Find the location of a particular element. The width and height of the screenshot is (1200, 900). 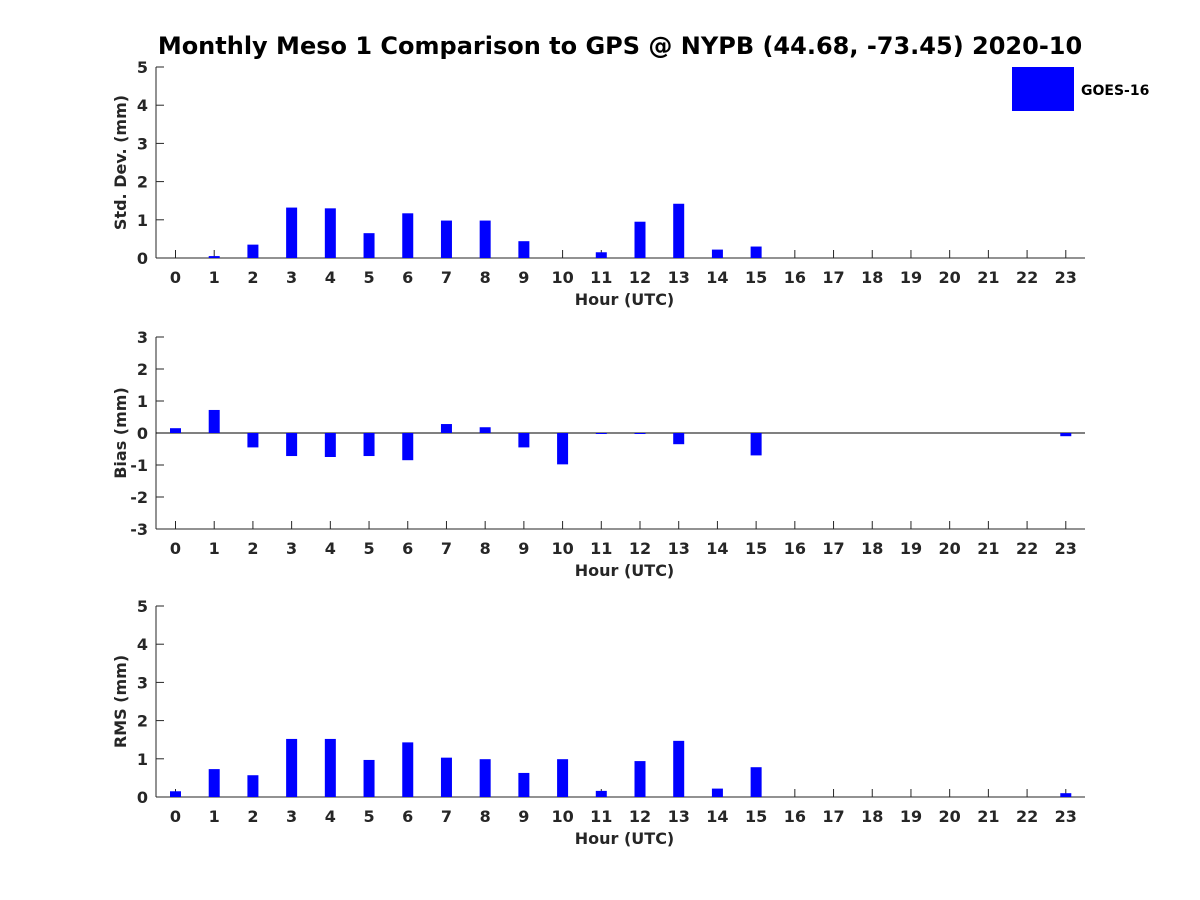

y-tick-label: 4 is located at coordinates (142, 105).